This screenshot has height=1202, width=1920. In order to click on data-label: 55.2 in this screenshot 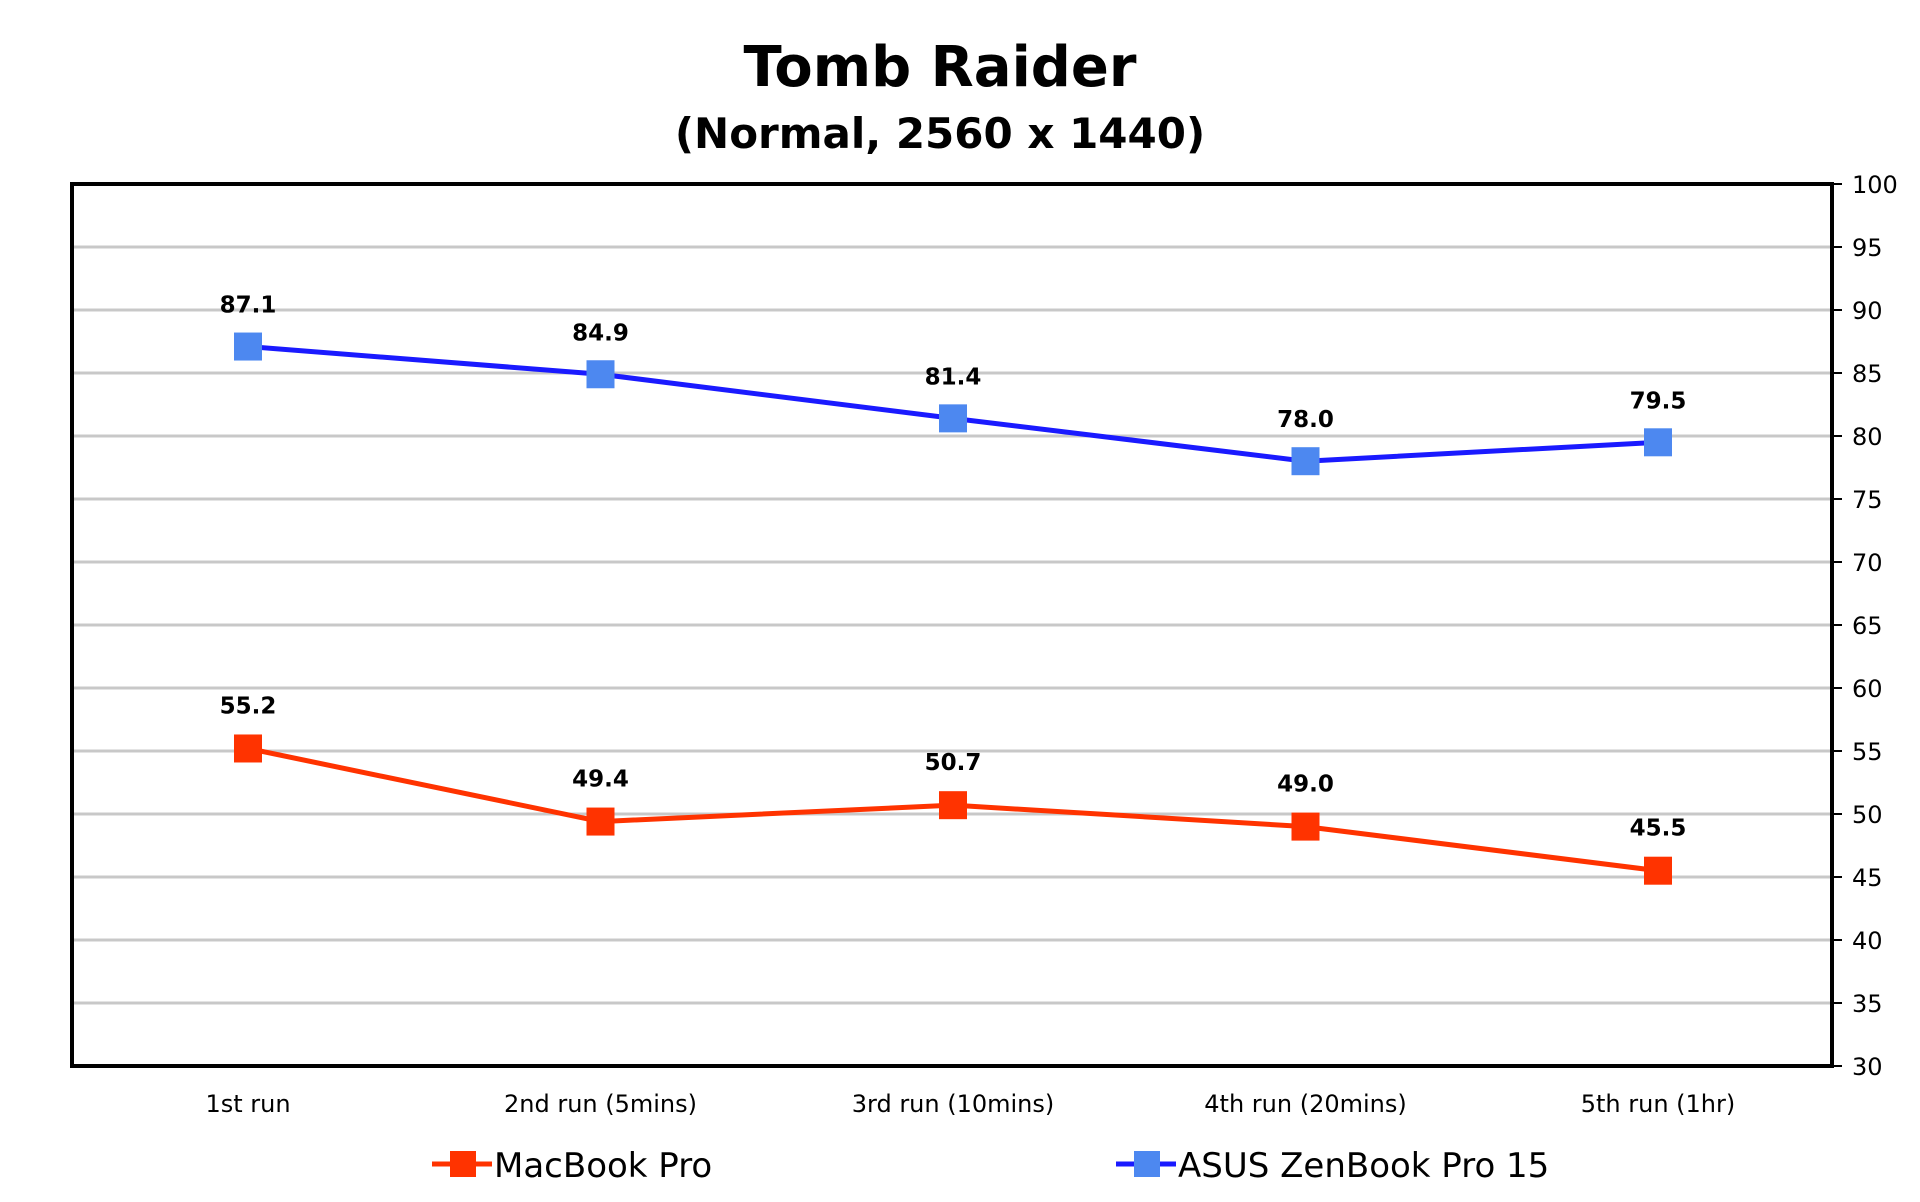, I will do `click(248, 706)`.